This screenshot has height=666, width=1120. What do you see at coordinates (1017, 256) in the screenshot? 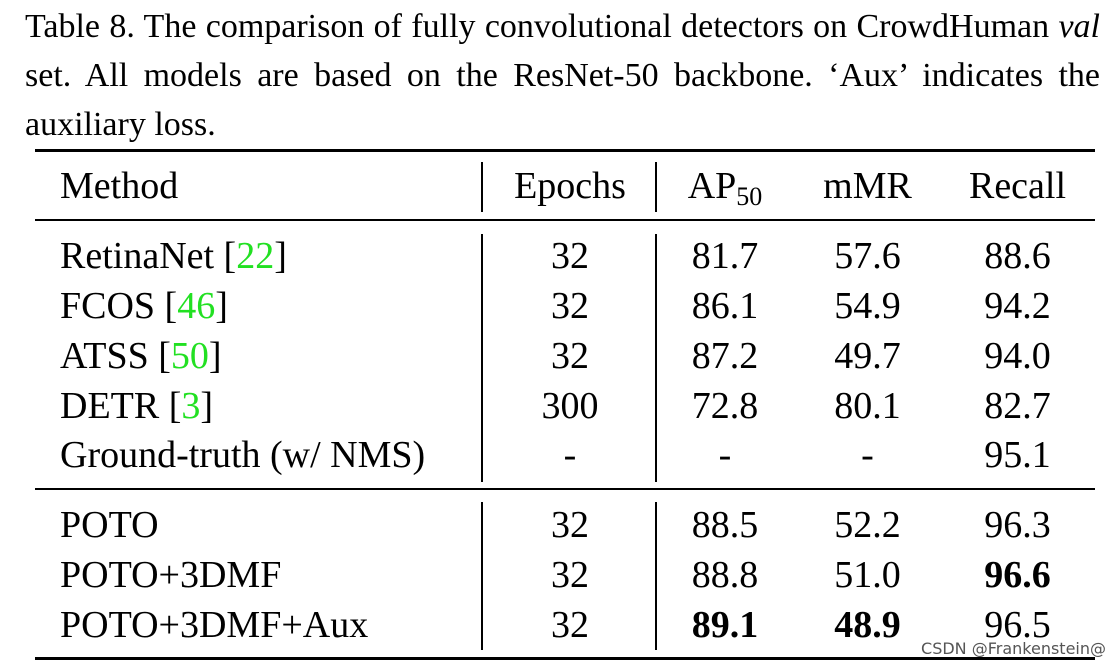
I see `recall-cell: 88.6` at bounding box center [1017, 256].